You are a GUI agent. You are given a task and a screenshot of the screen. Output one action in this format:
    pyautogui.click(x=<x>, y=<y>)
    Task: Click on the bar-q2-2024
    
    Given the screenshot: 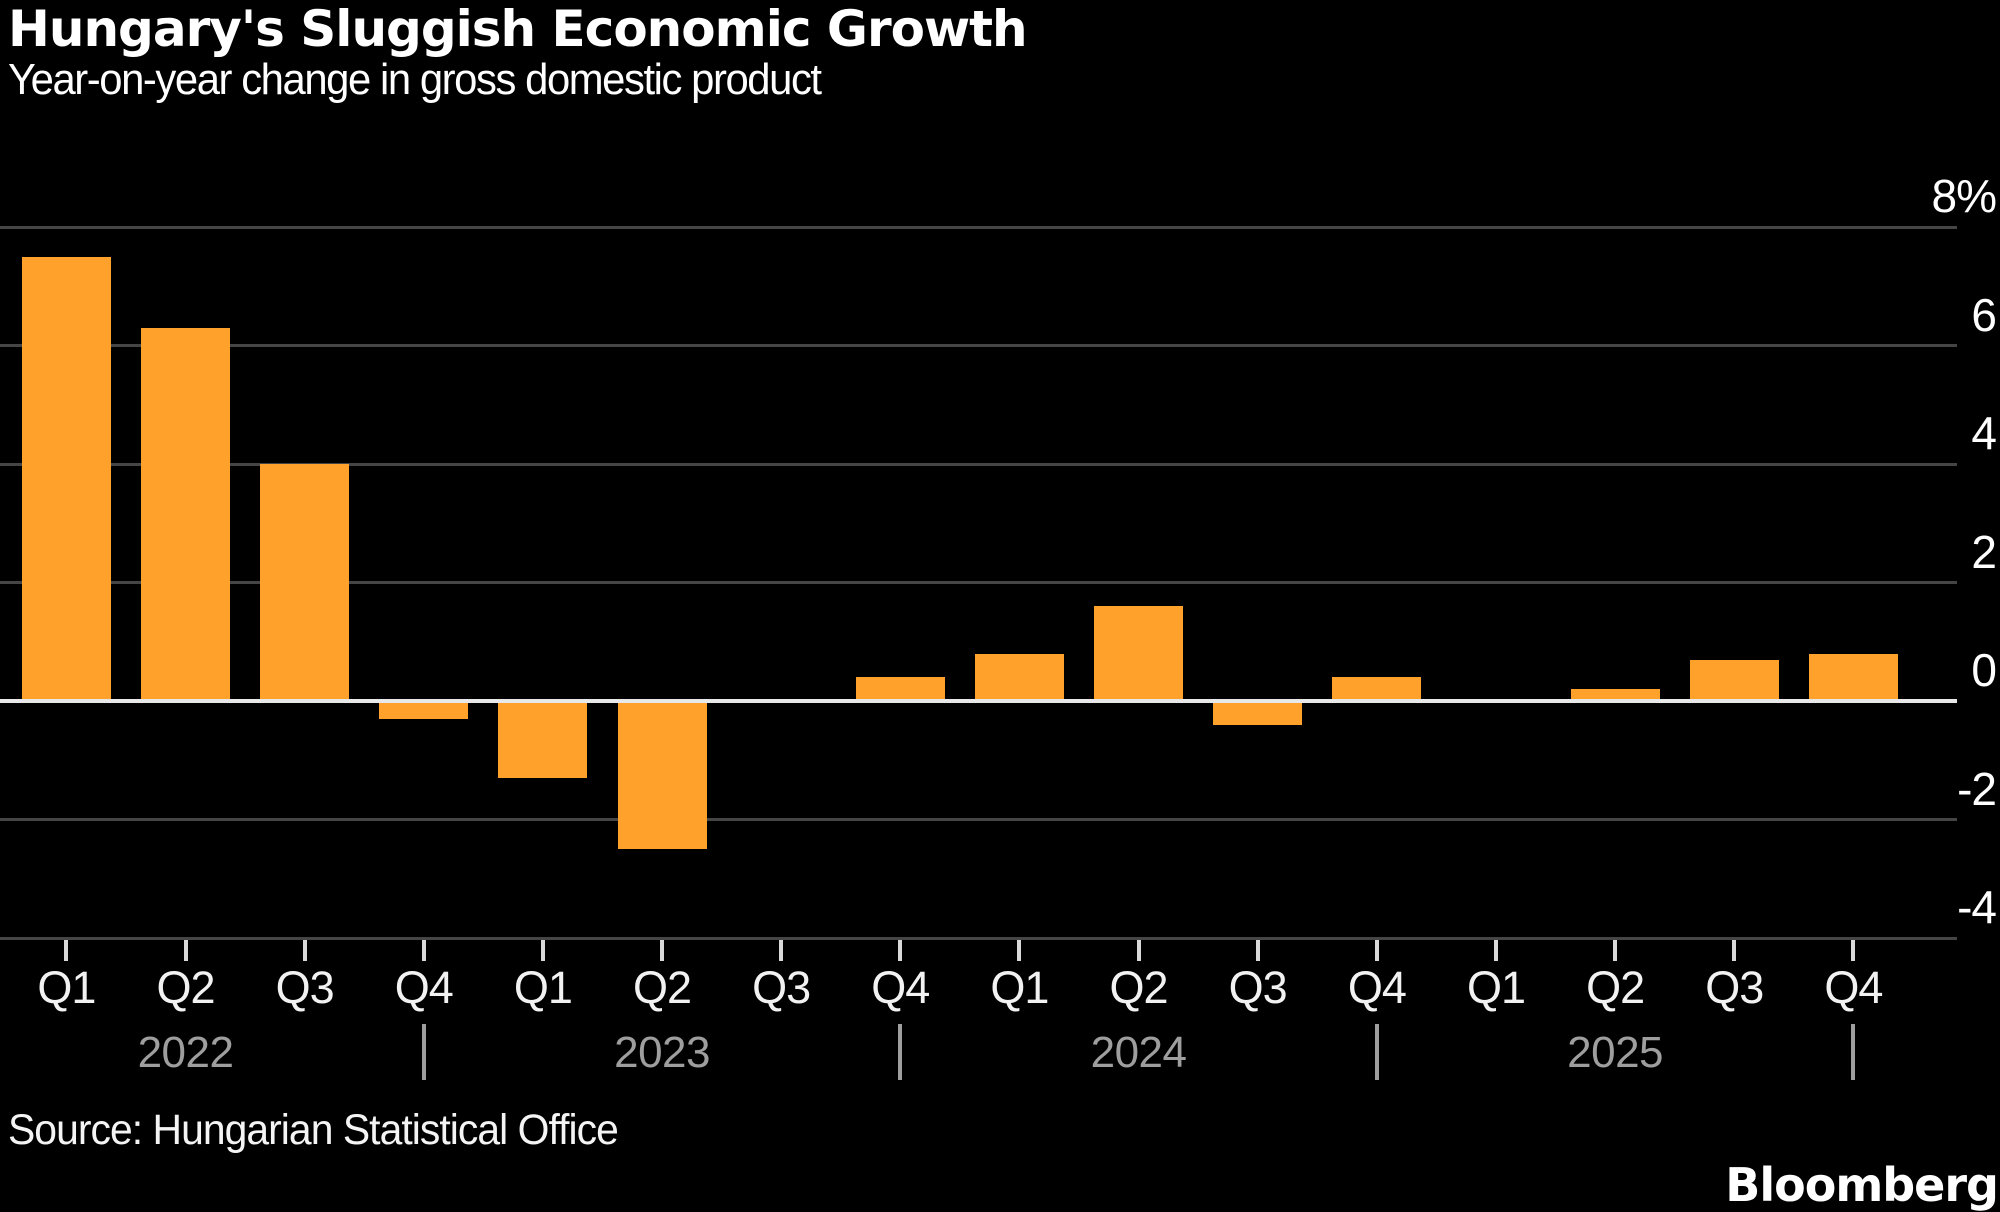 What is the action you would take?
    pyautogui.click(x=1139, y=653)
    